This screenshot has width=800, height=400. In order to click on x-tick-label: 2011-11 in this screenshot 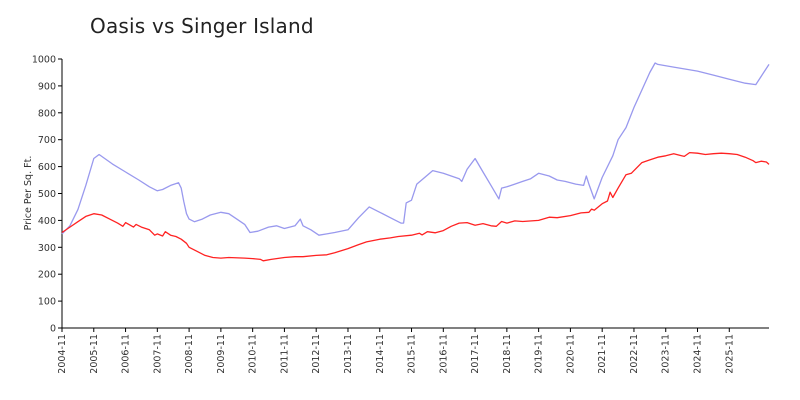, I will do `click(284, 354)`.